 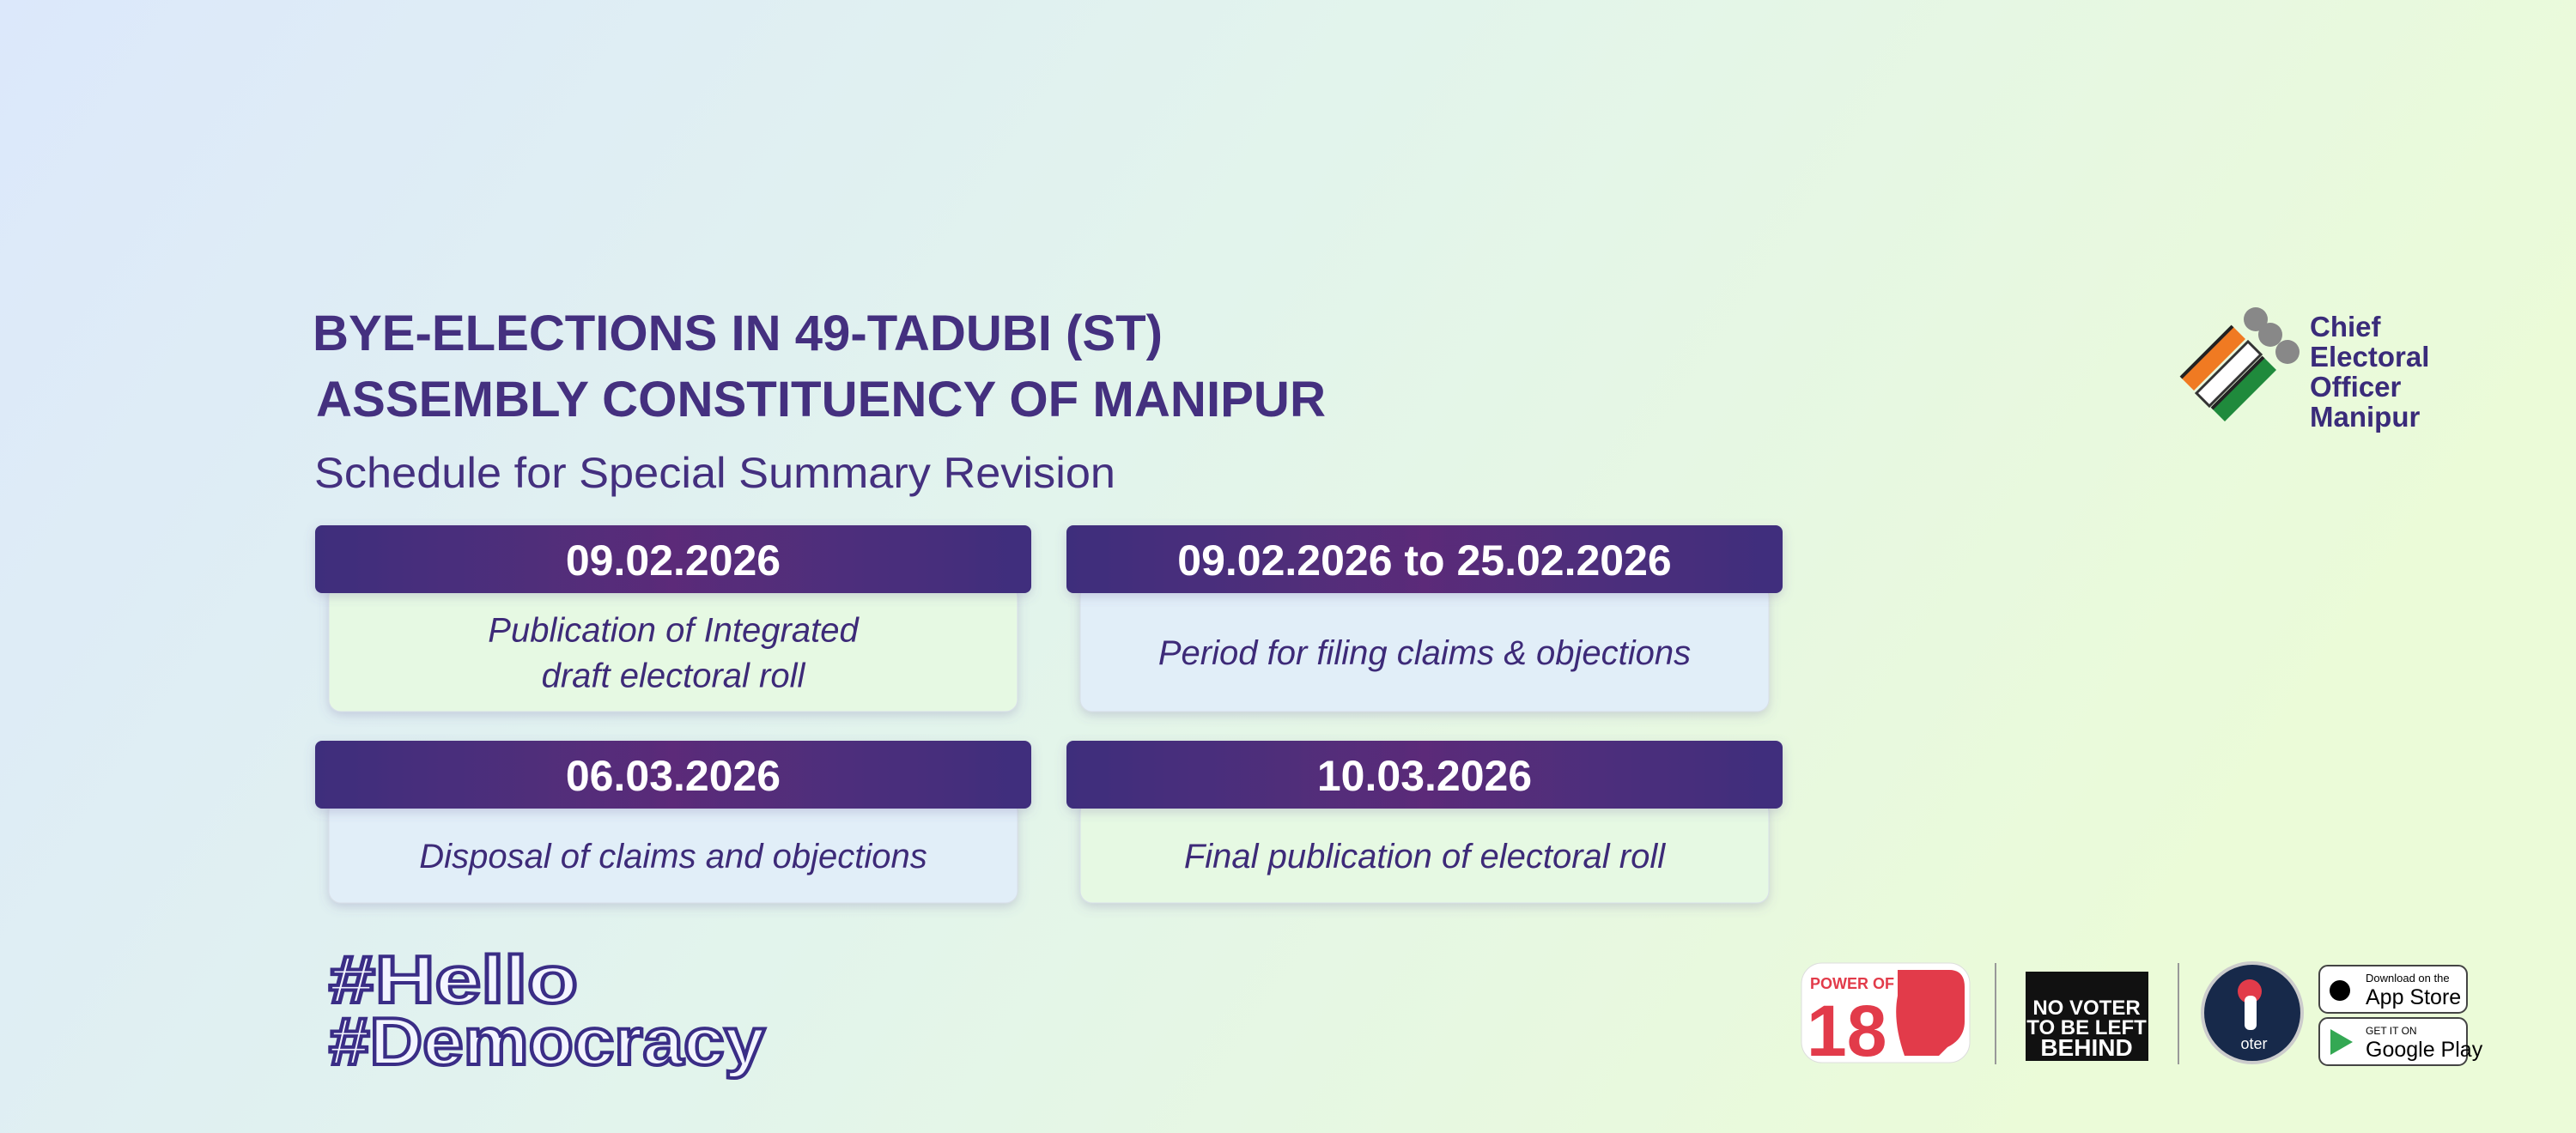 What do you see at coordinates (2424, 1050) in the screenshot?
I see `badge-text: Google Play` at bounding box center [2424, 1050].